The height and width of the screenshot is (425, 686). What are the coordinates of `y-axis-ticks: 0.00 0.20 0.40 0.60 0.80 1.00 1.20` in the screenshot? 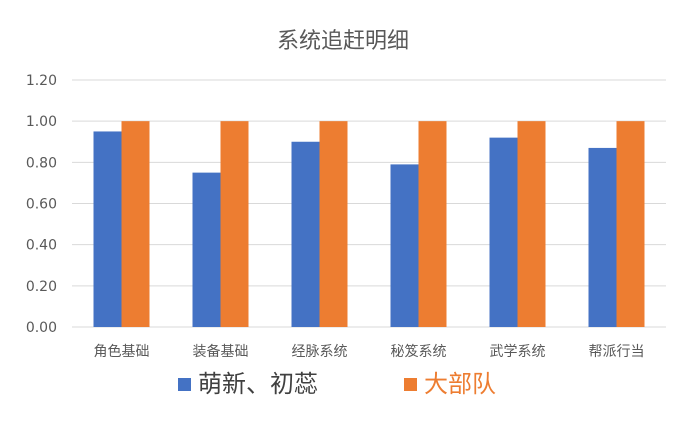 It's located at (41, 204).